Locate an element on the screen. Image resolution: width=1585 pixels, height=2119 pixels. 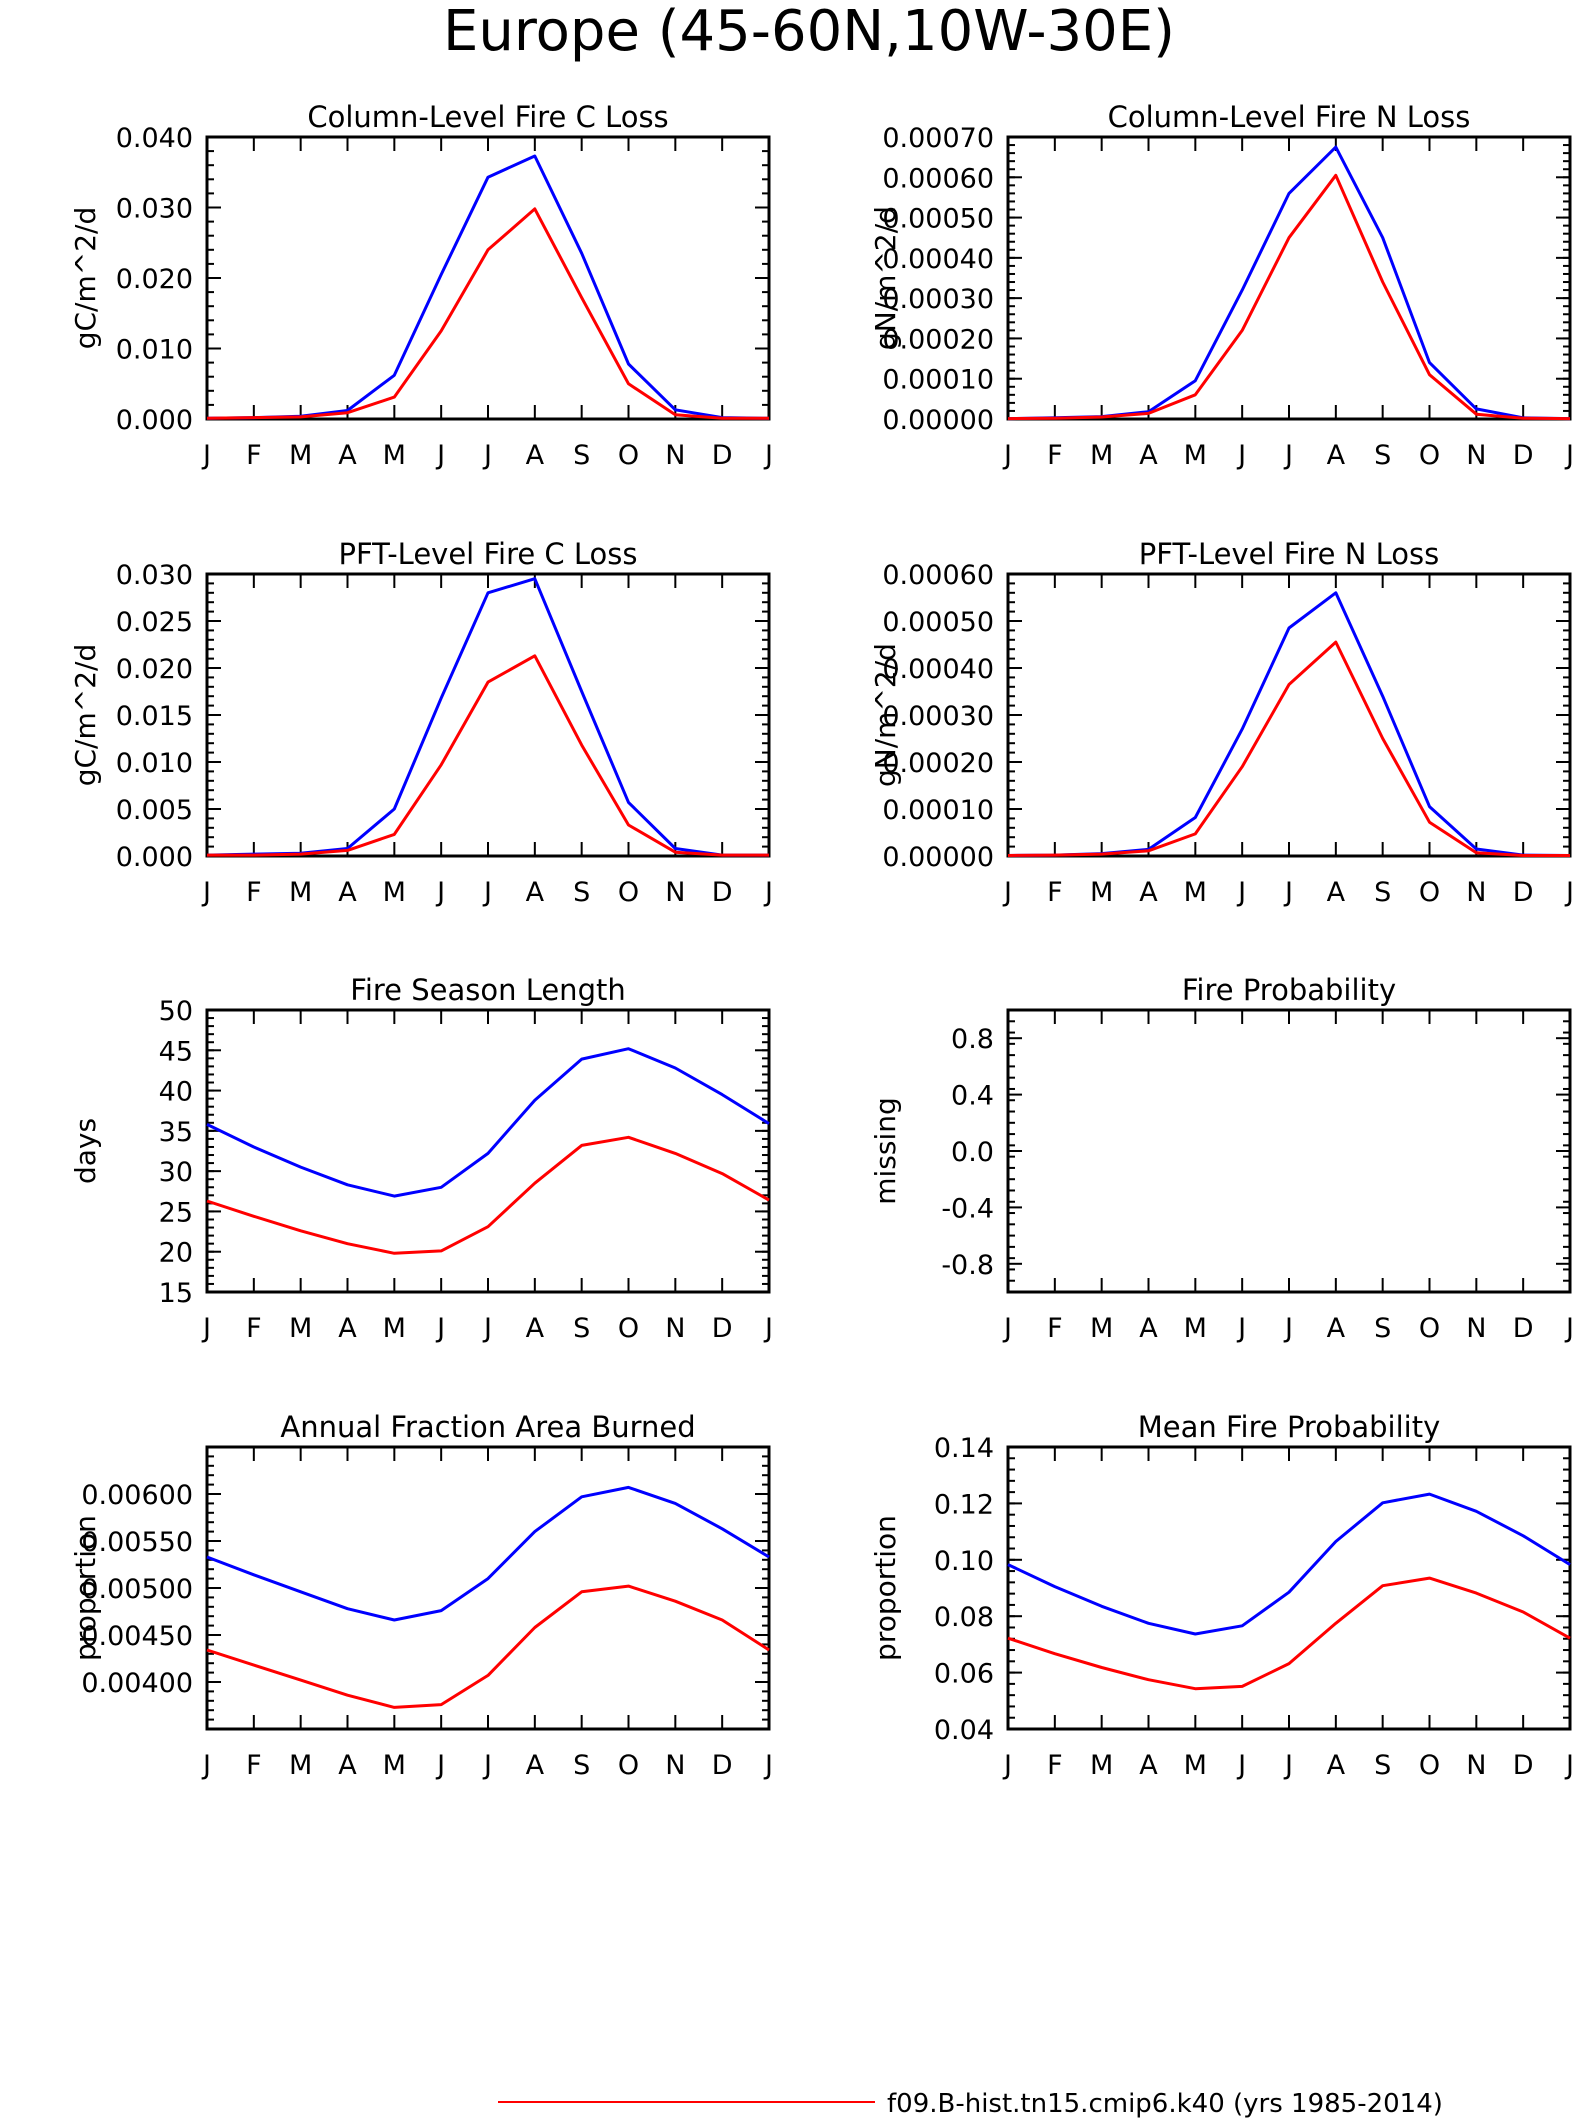
y-tick-label: 0.00550 is located at coordinates (137, 1542).